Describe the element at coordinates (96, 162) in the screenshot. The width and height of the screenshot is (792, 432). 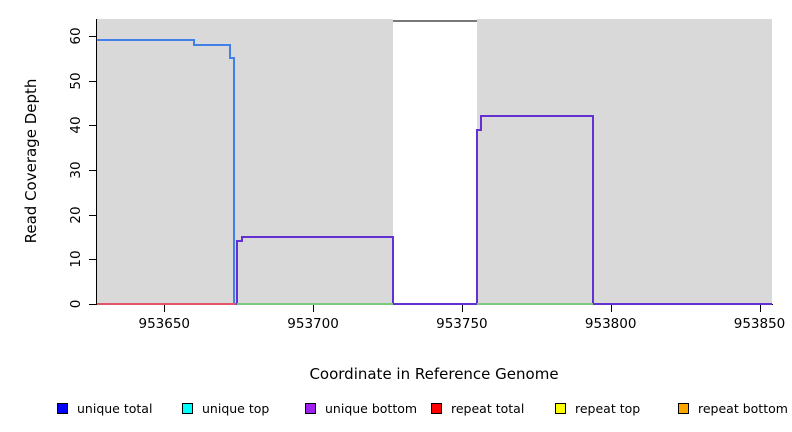
I see `y-axis-line` at that location.